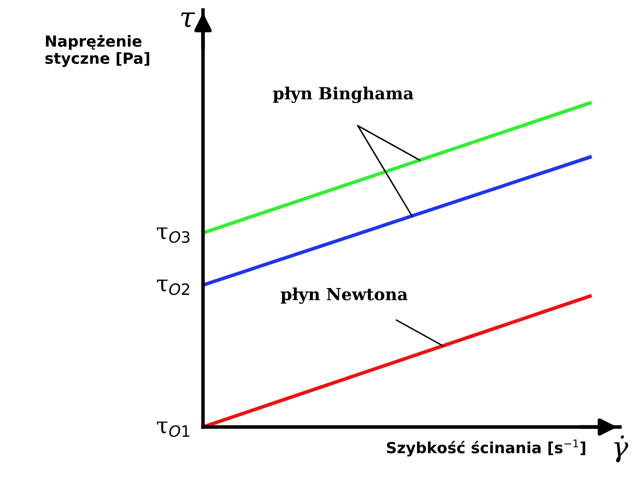  Describe the element at coordinates (621, 448) in the screenshot. I see `text: γ̇` at that location.